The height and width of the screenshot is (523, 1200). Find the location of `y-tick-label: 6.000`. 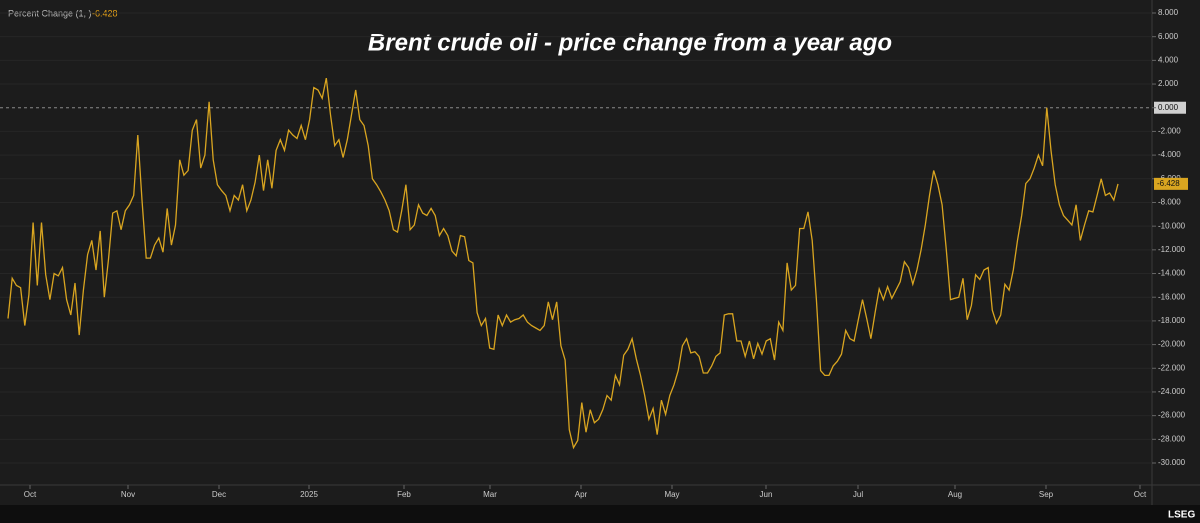

y-tick-label: 6.000 is located at coordinates (1168, 36).